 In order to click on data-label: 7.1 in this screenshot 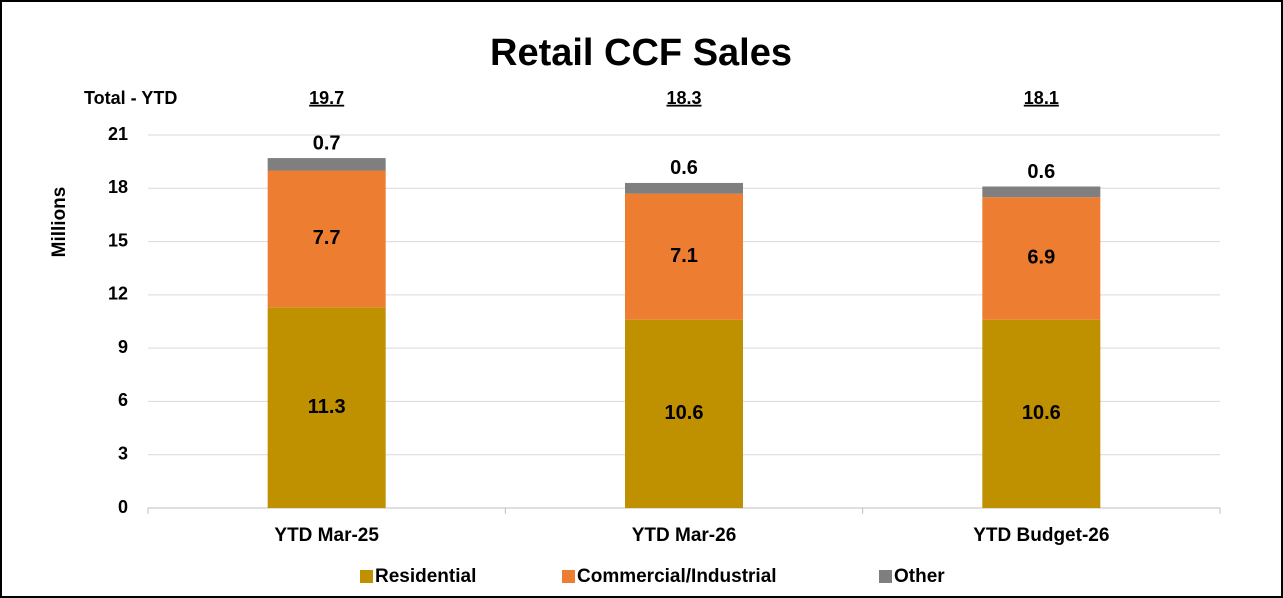, I will do `click(684, 256)`.